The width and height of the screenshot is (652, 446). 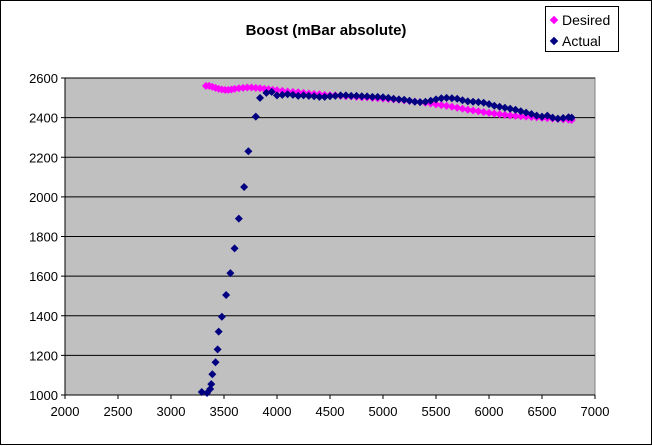 What do you see at coordinates (595, 411) in the screenshot?
I see `x-tick-label: 7000` at bounding box center [595, 411].